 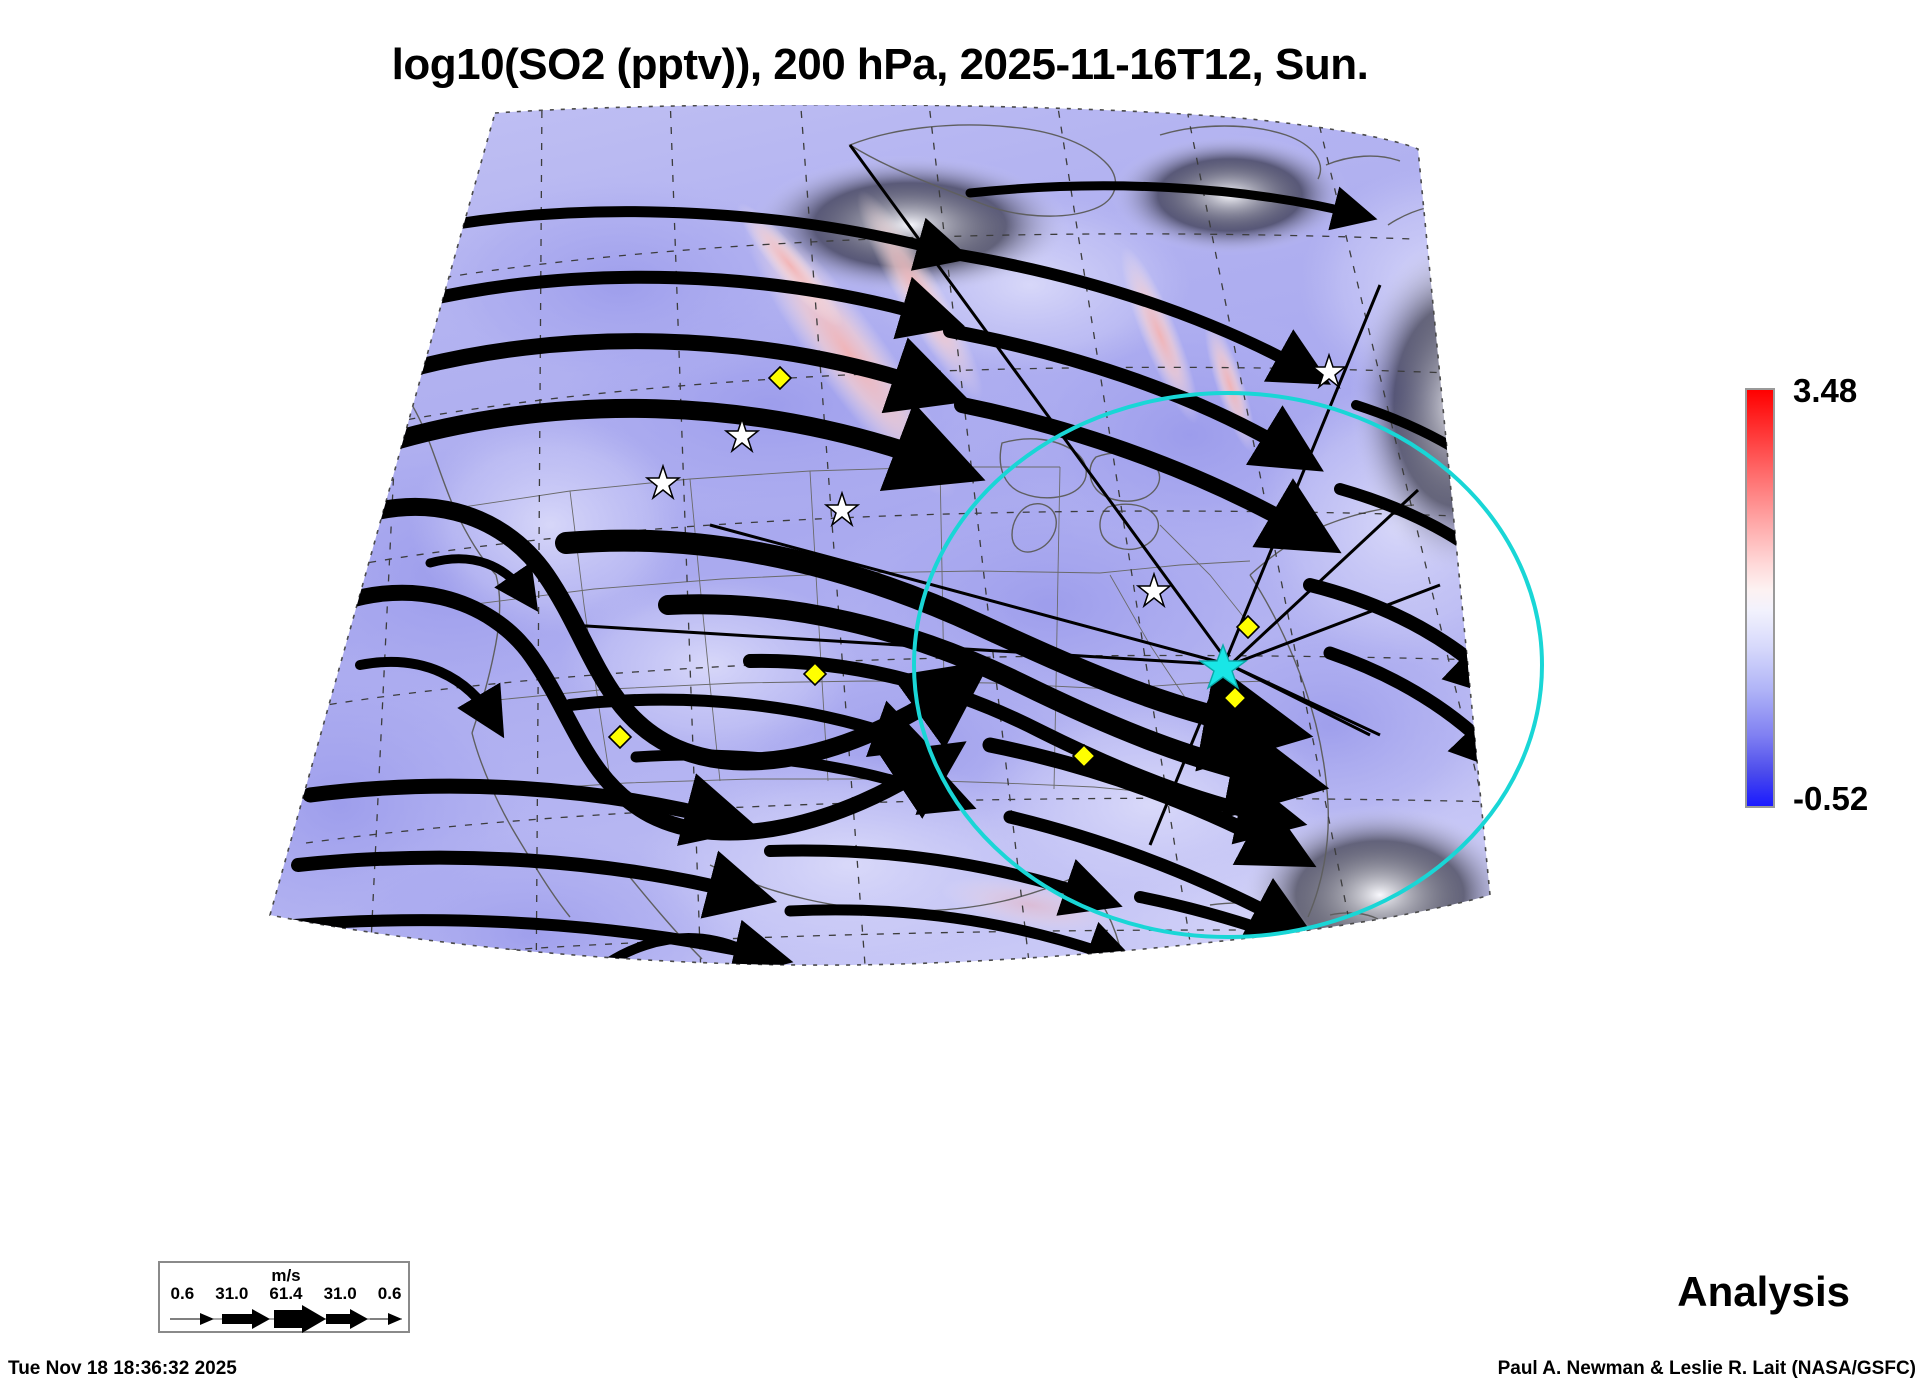 What do you see at coordinates (182, 1293) in the screenshot?
I see `wind-tick-0: 0.6` at bounding box center [182, 1293].